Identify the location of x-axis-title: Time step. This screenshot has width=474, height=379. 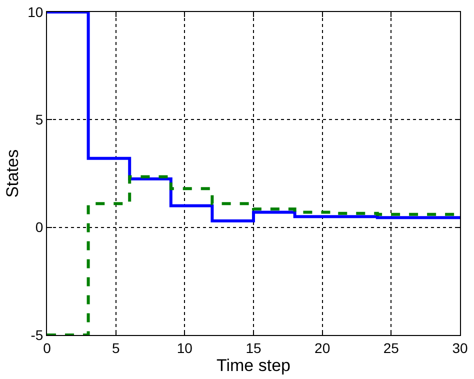
(253, 365).